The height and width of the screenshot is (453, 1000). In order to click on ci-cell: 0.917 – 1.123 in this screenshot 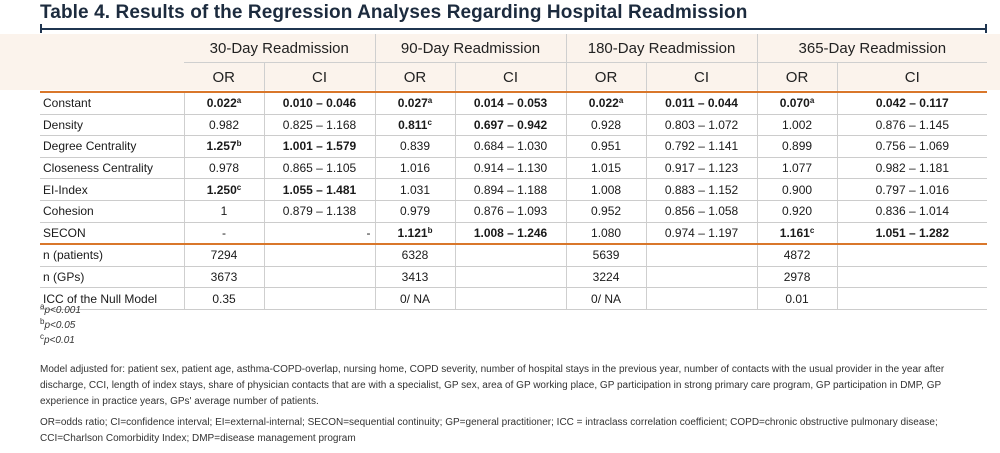, I will do `click(701, 168)`.